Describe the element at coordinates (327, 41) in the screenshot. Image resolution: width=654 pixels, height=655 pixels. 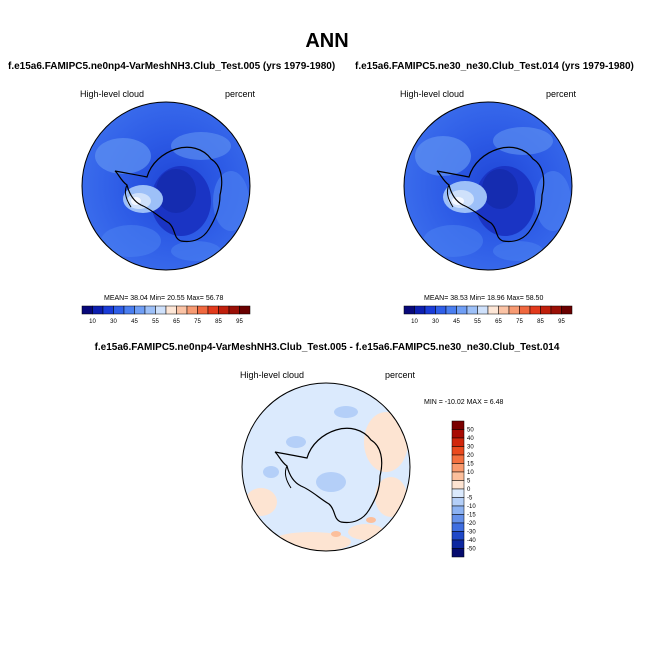
I see `page-title: ANN` at that location.